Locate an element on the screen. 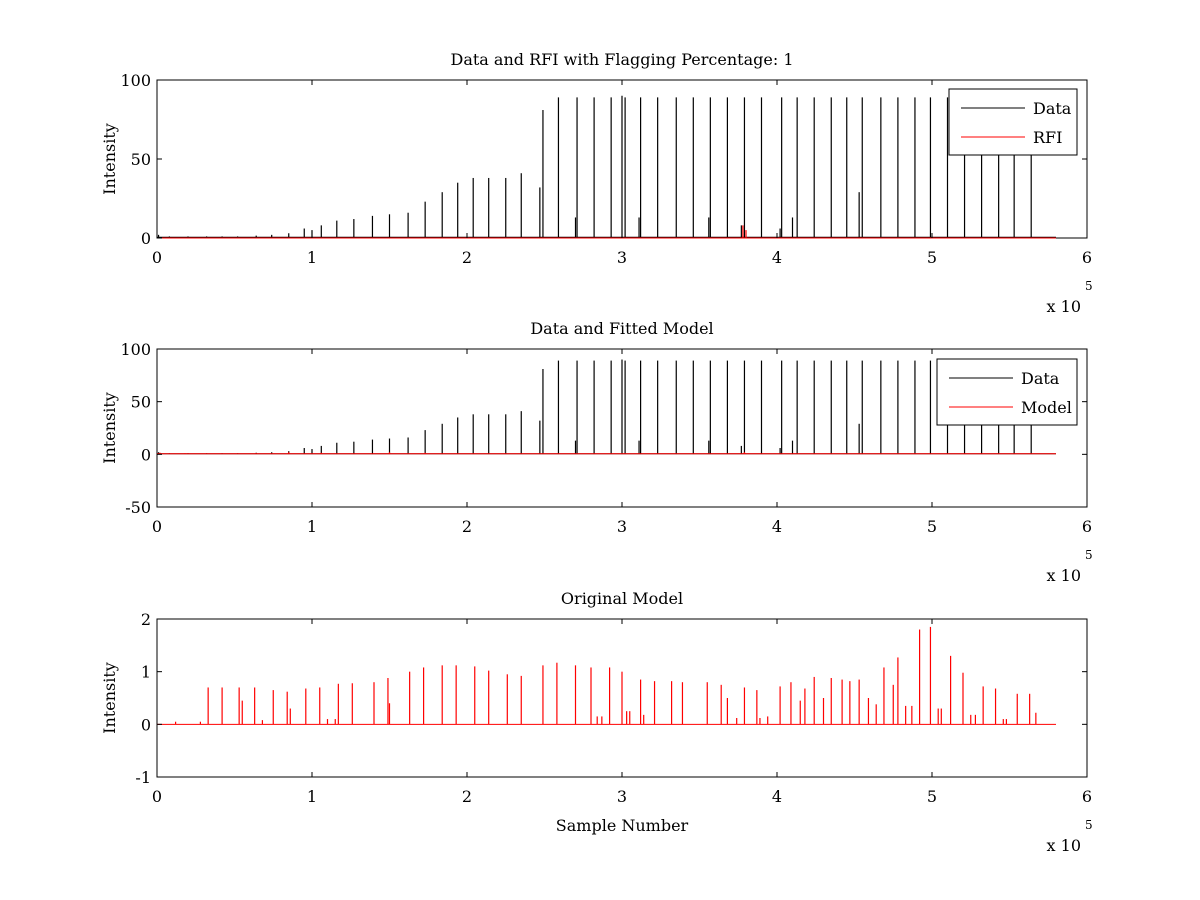  subplot-title: Data and RFI with Flagging Percentage: 1 is located at coordinates (621, 59).